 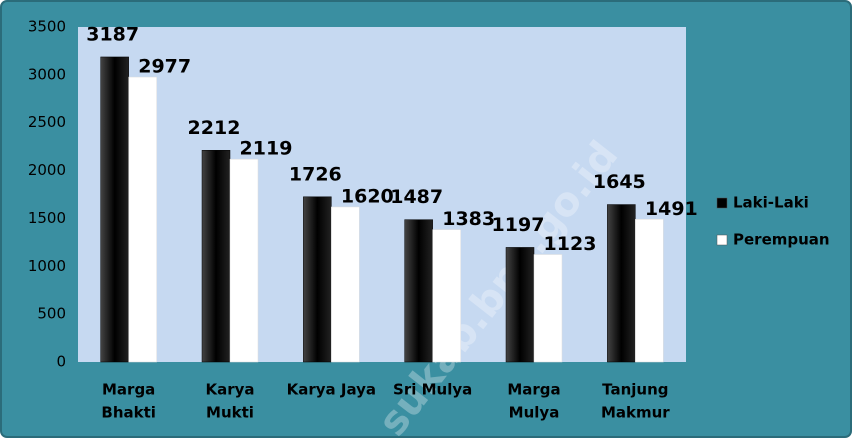 What do you see at coordinates (781, 240) in the screenshot?
I see `legend-label: Perempuan` at bounding box center [781, 240].